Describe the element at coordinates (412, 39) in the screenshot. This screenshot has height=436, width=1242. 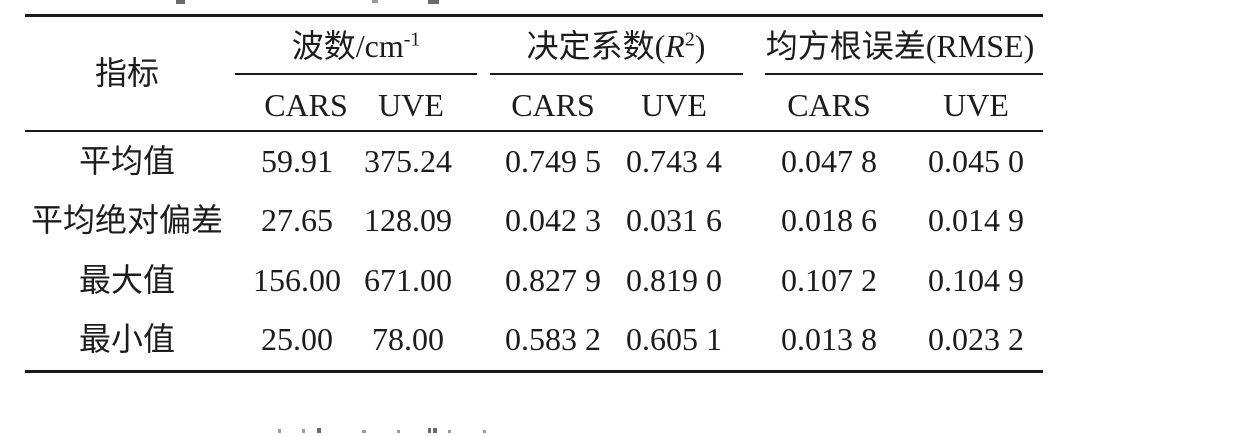
I see `group-header-superscript: -1` at that location.